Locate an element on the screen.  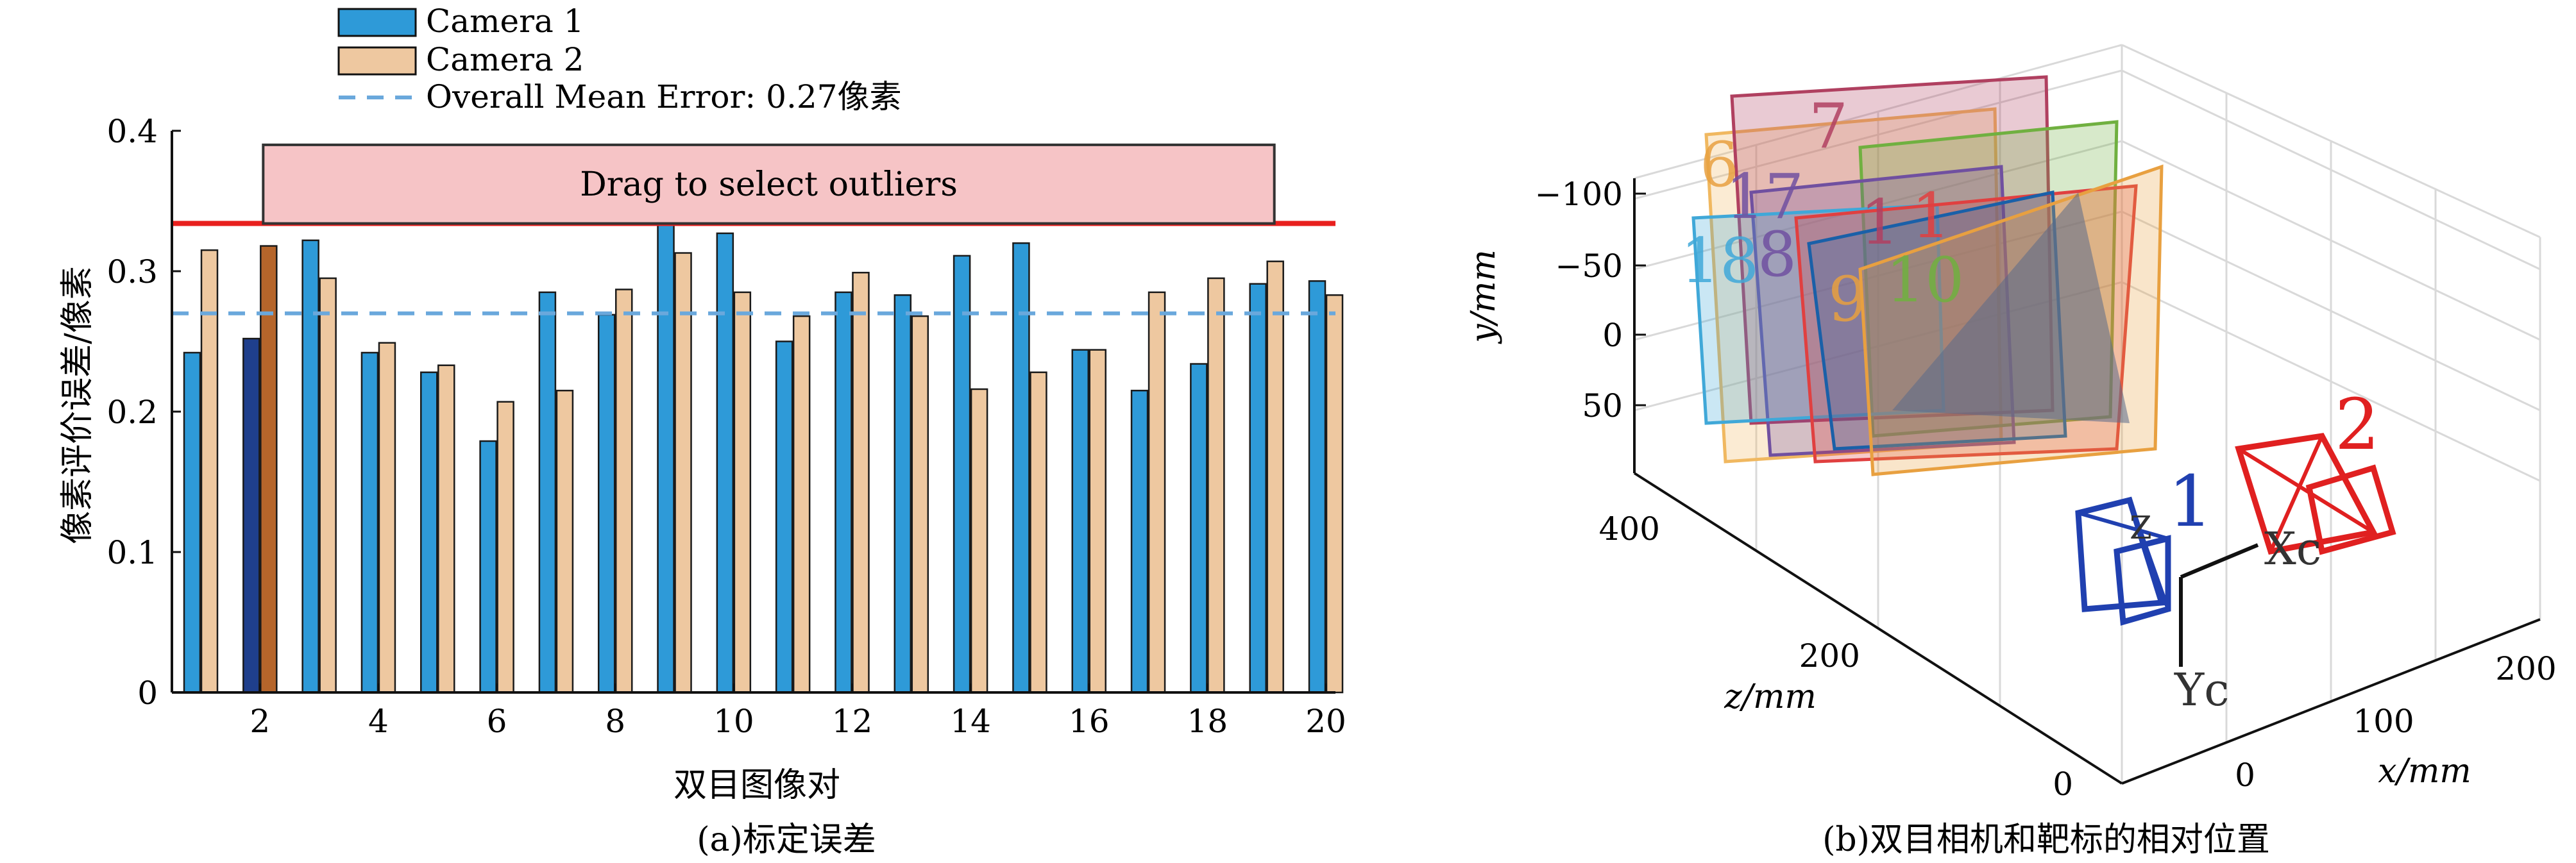
outlier-selector: Drag to select outliers is located at coordinates (769, 184).